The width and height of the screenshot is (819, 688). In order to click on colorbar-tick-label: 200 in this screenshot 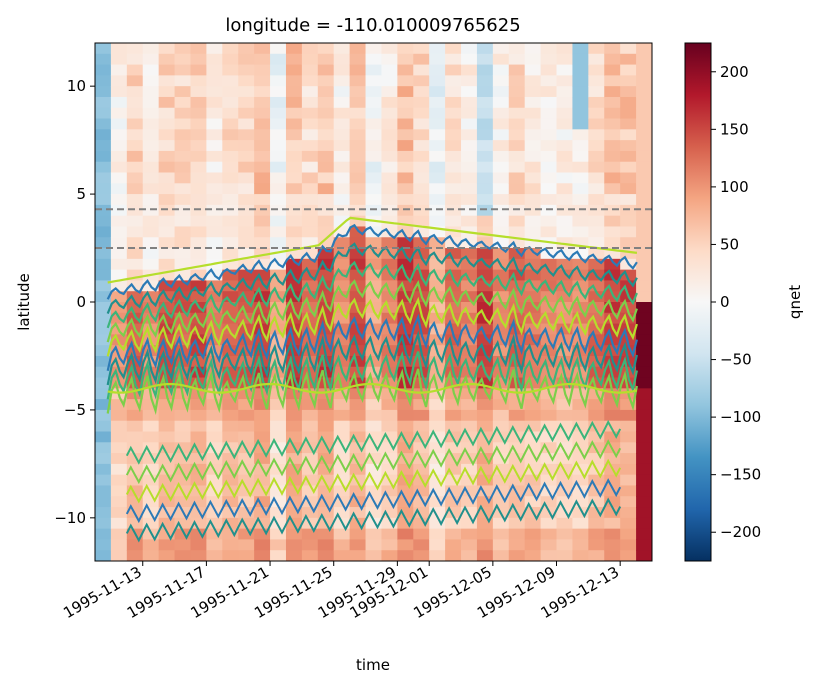, I will do `click(734, 72)`.